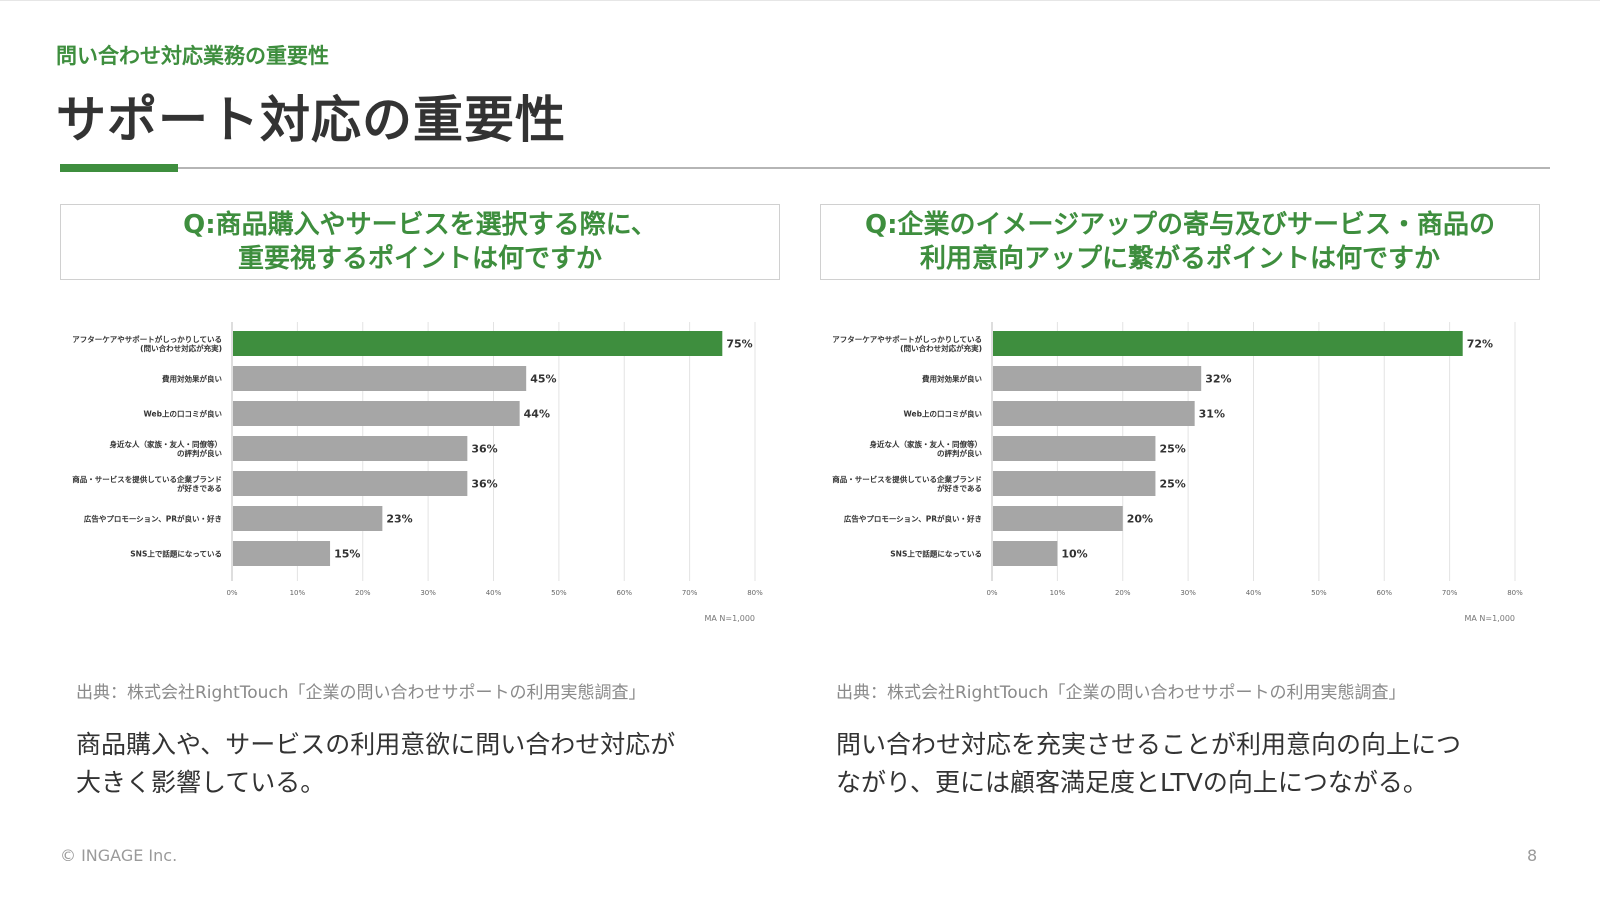  I want to click on chart0-category-label: 広告やプロモーション、PRが良い・好き, so click(153, 519).